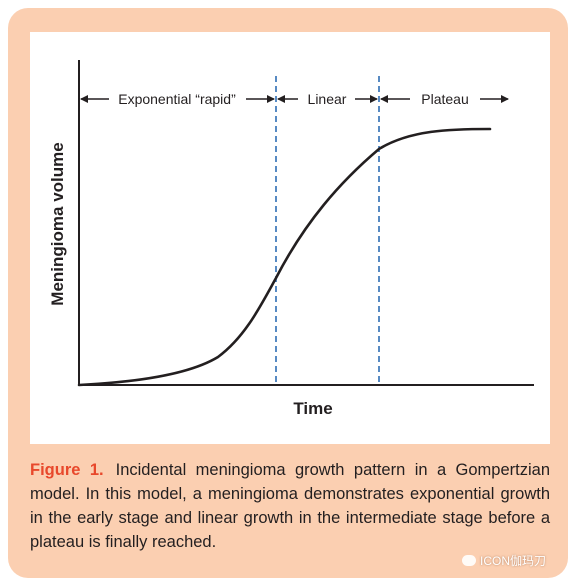  I want to click on y-axis-label: Meningioma volume, so click(57, 223).